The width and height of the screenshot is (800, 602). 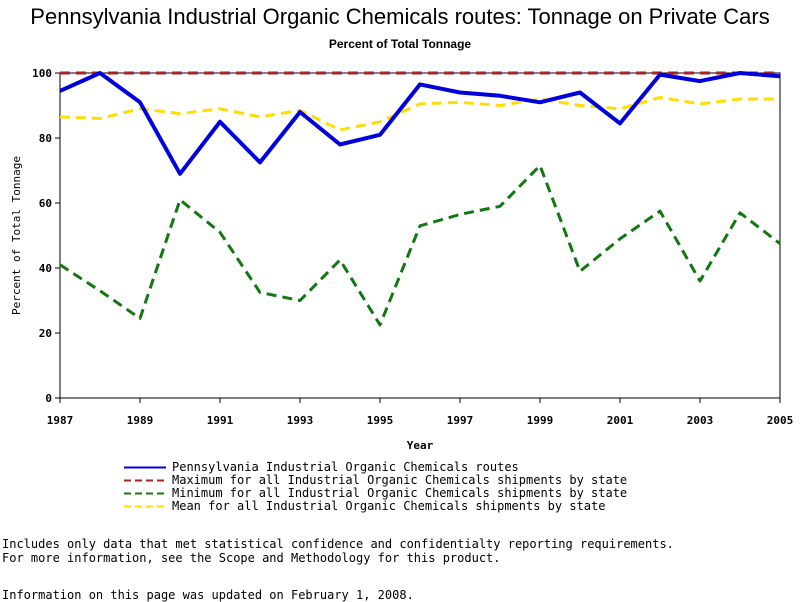 I want to click on x-tick-label: 2003, so click(x=700, y=420).